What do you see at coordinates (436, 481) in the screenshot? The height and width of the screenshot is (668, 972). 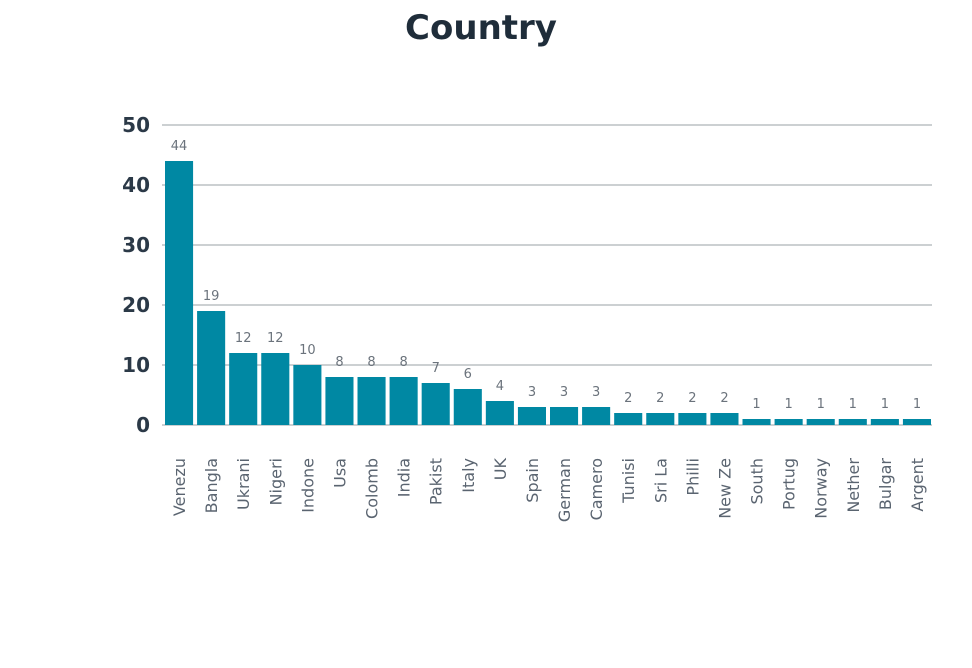 I see `x-tick-label: Pakist` at bounding box center [436, 481].